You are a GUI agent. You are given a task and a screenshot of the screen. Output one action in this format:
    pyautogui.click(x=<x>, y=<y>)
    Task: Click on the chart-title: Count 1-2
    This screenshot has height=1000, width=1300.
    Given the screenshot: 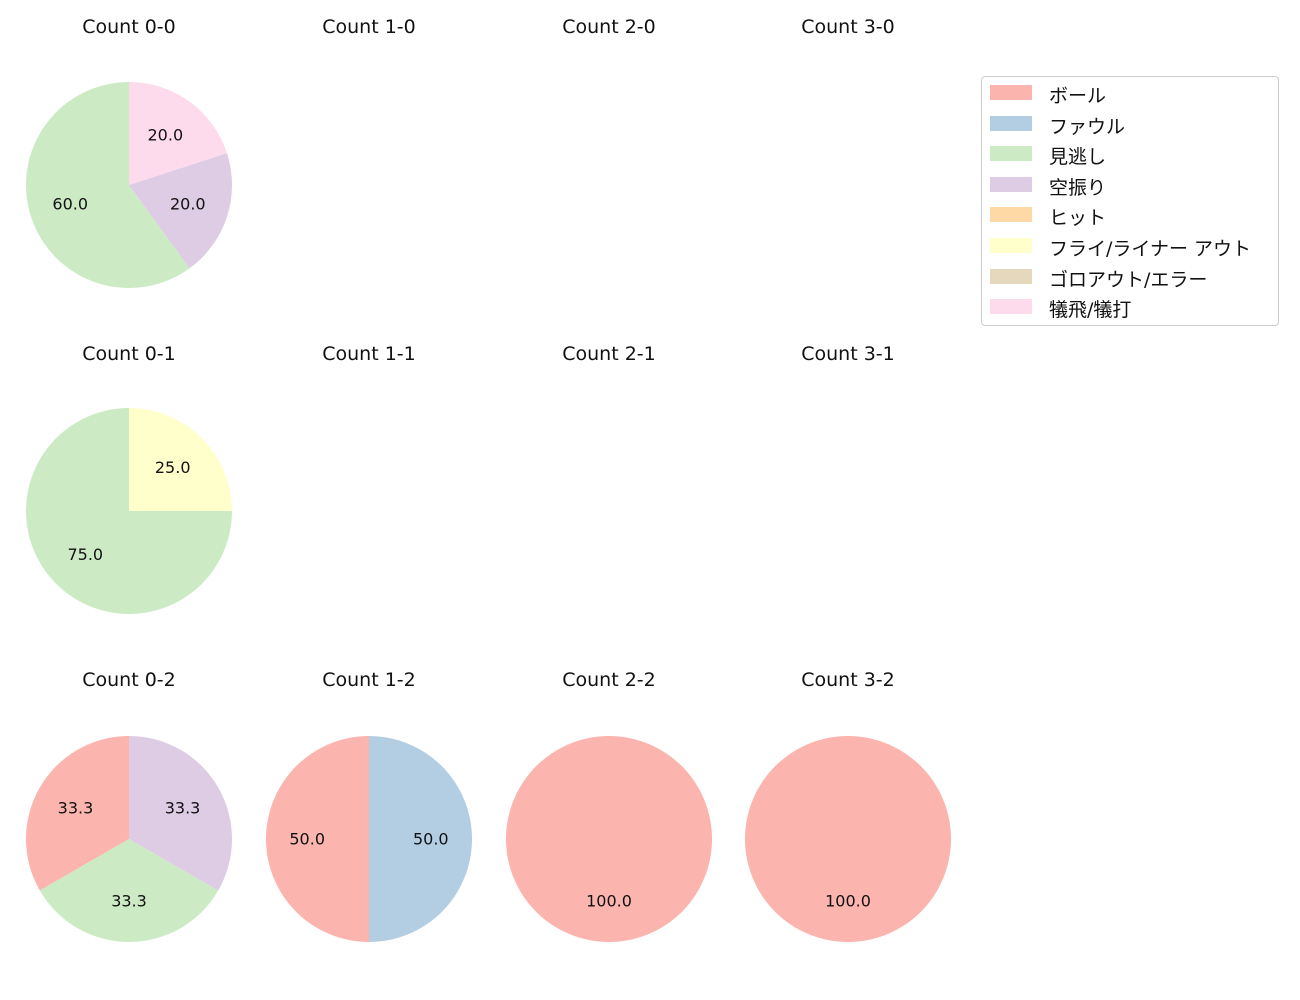 What is the action you would take?
    pyautogui.click(x=369, y=680)
    